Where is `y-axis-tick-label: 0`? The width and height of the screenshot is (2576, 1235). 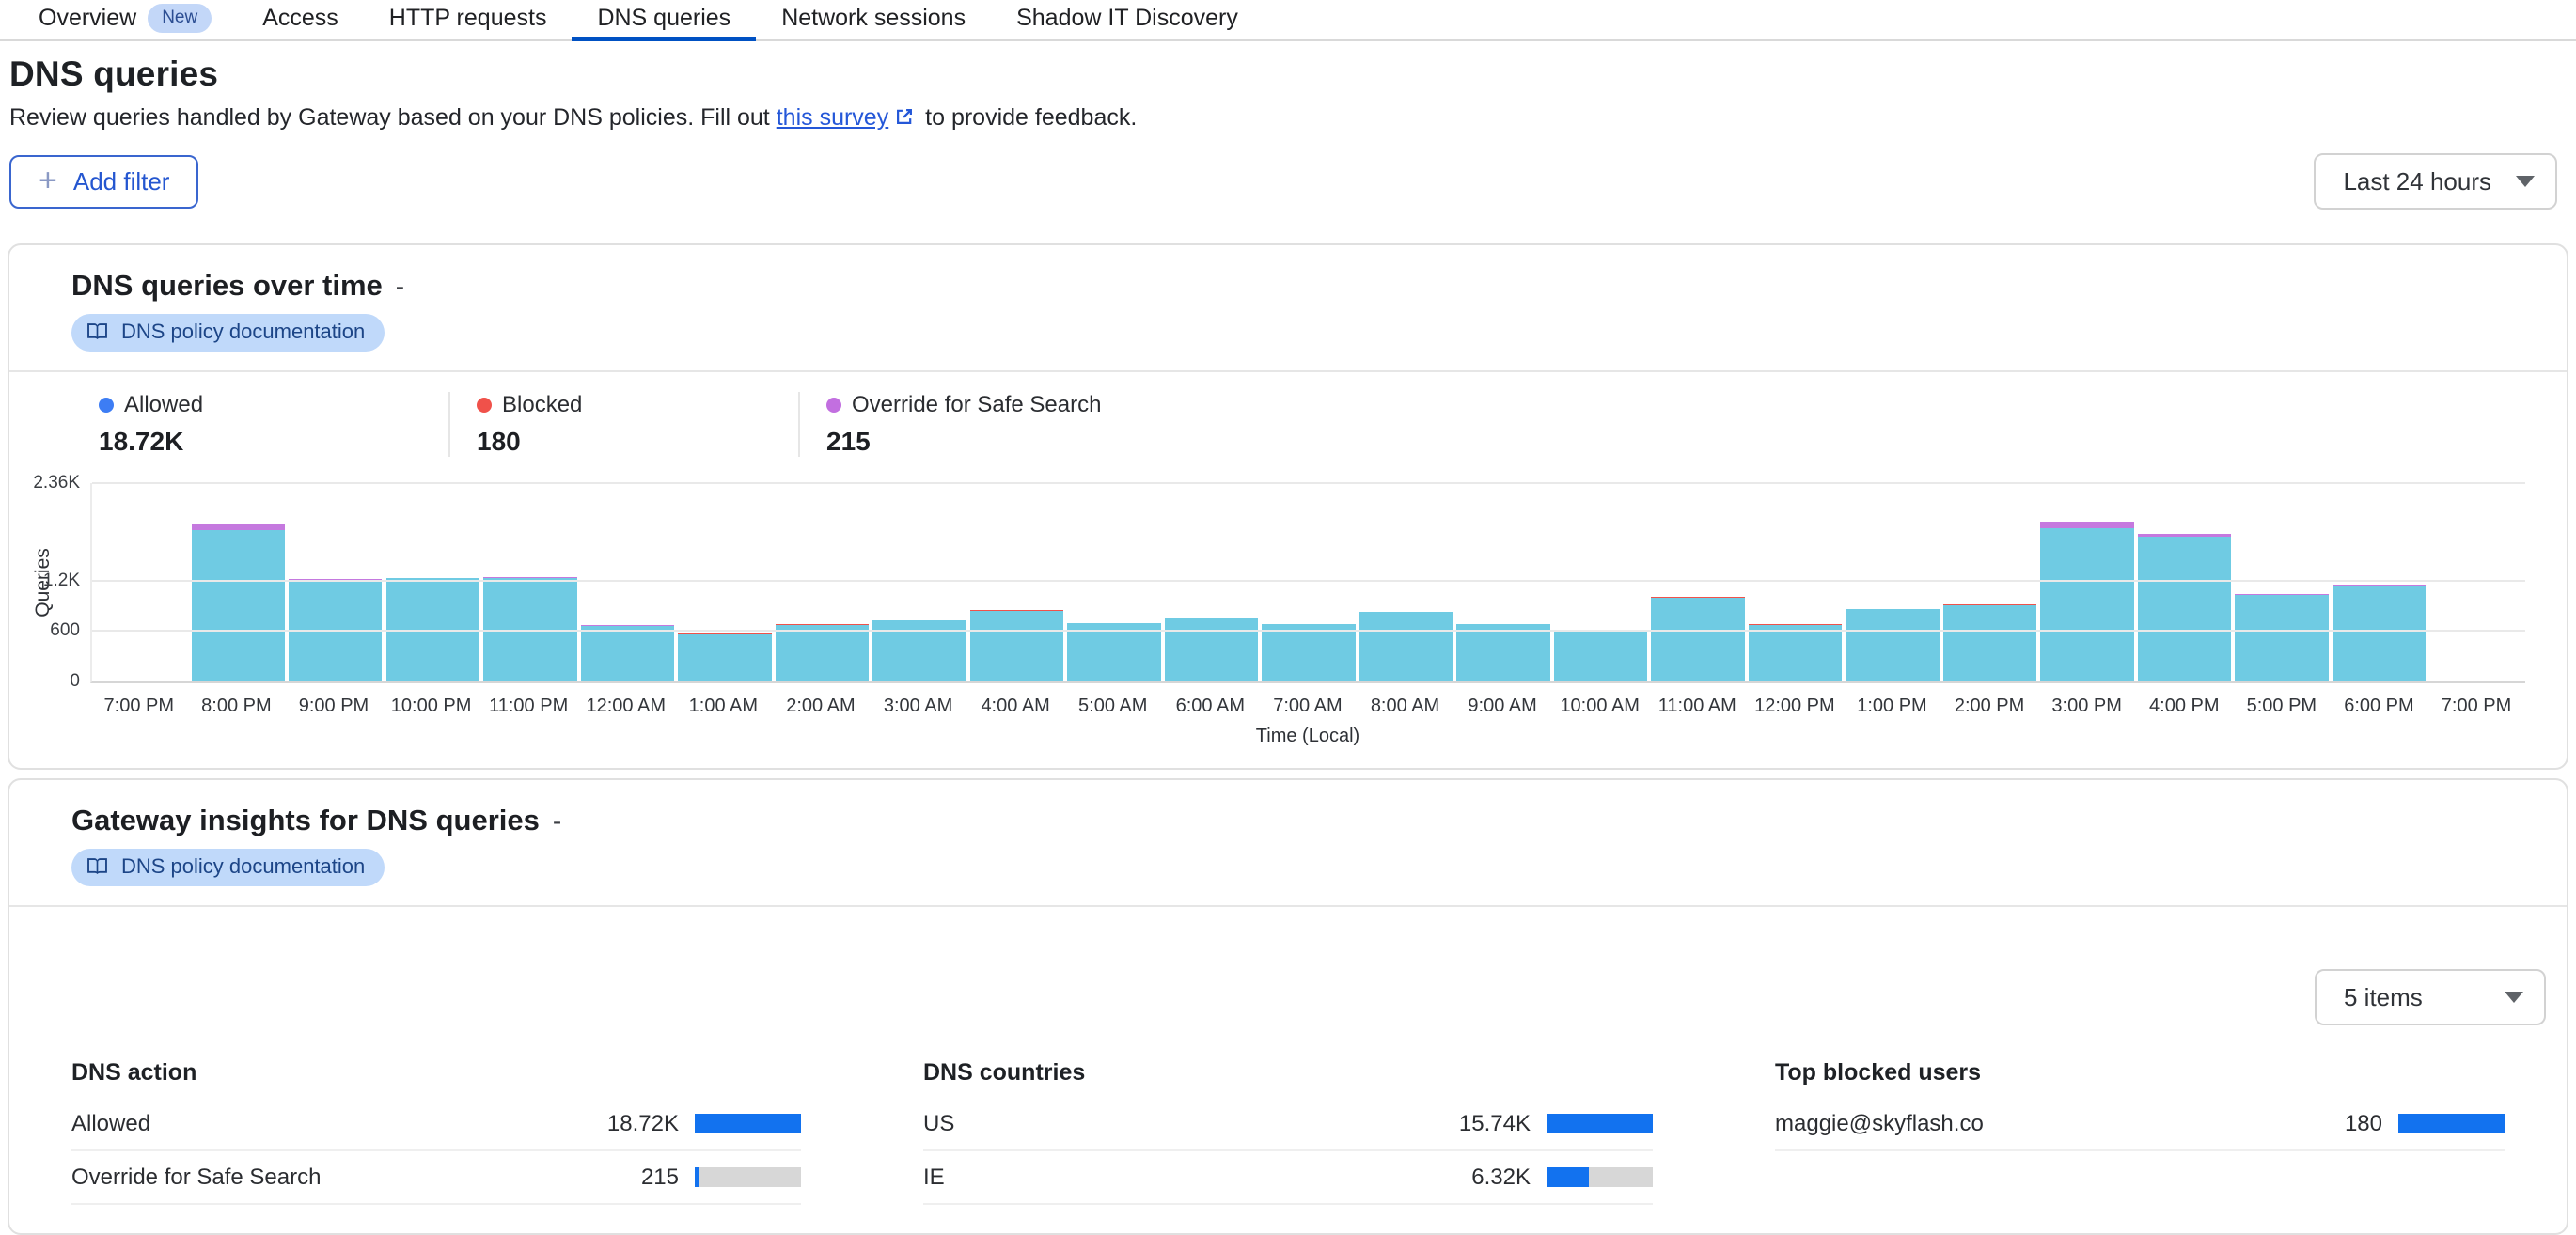
y-axis-tick-label: 0 is located at coordinates (75, 681).